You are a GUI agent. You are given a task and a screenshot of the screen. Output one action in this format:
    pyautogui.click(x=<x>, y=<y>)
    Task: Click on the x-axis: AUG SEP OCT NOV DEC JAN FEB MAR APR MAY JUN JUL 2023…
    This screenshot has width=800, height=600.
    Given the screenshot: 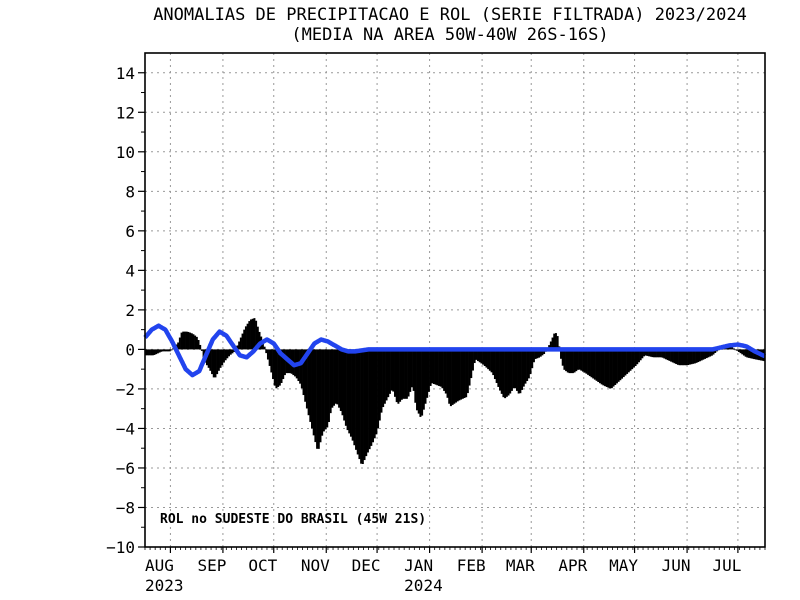 What is the action you would take?
    pyautogui.click(x=455, y=571)
    